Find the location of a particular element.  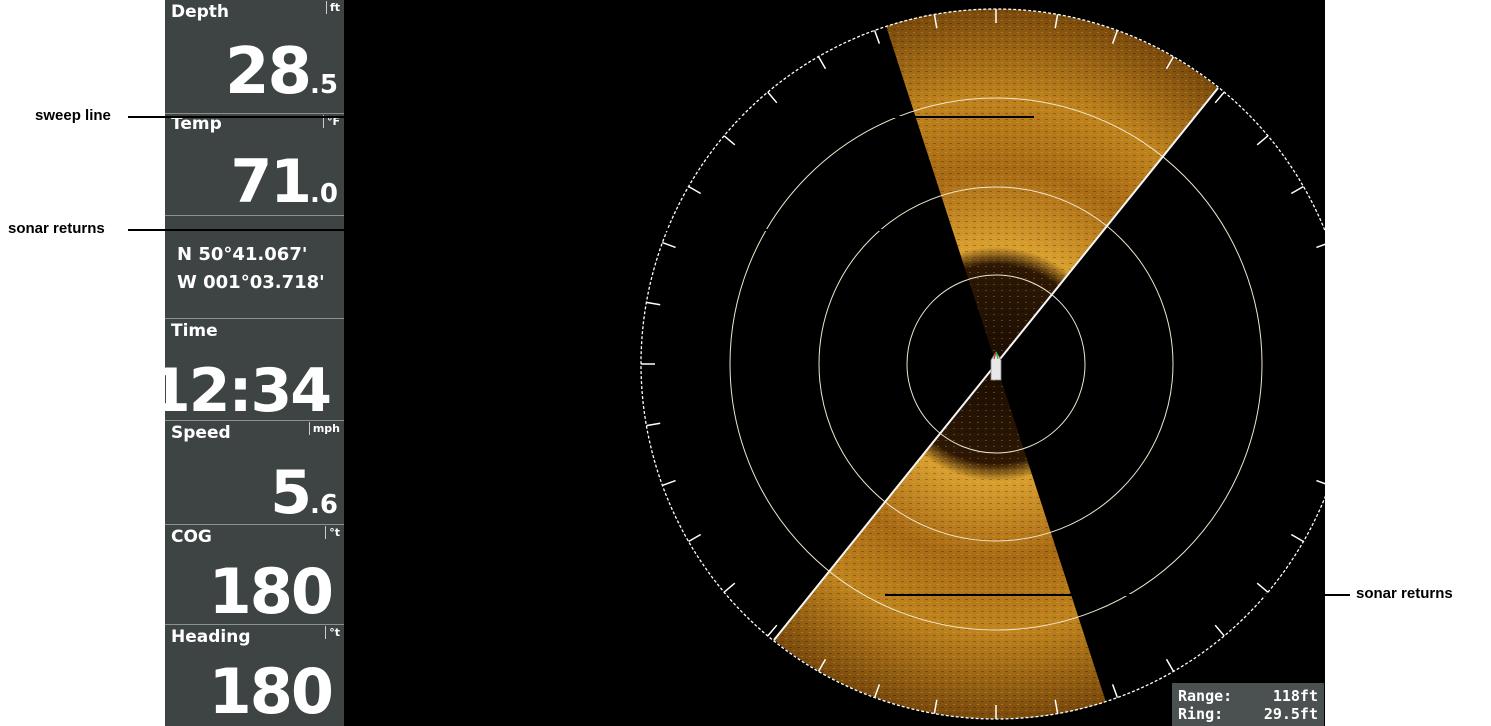

depth-value: 28.5 is located at coordinates (281, 72).